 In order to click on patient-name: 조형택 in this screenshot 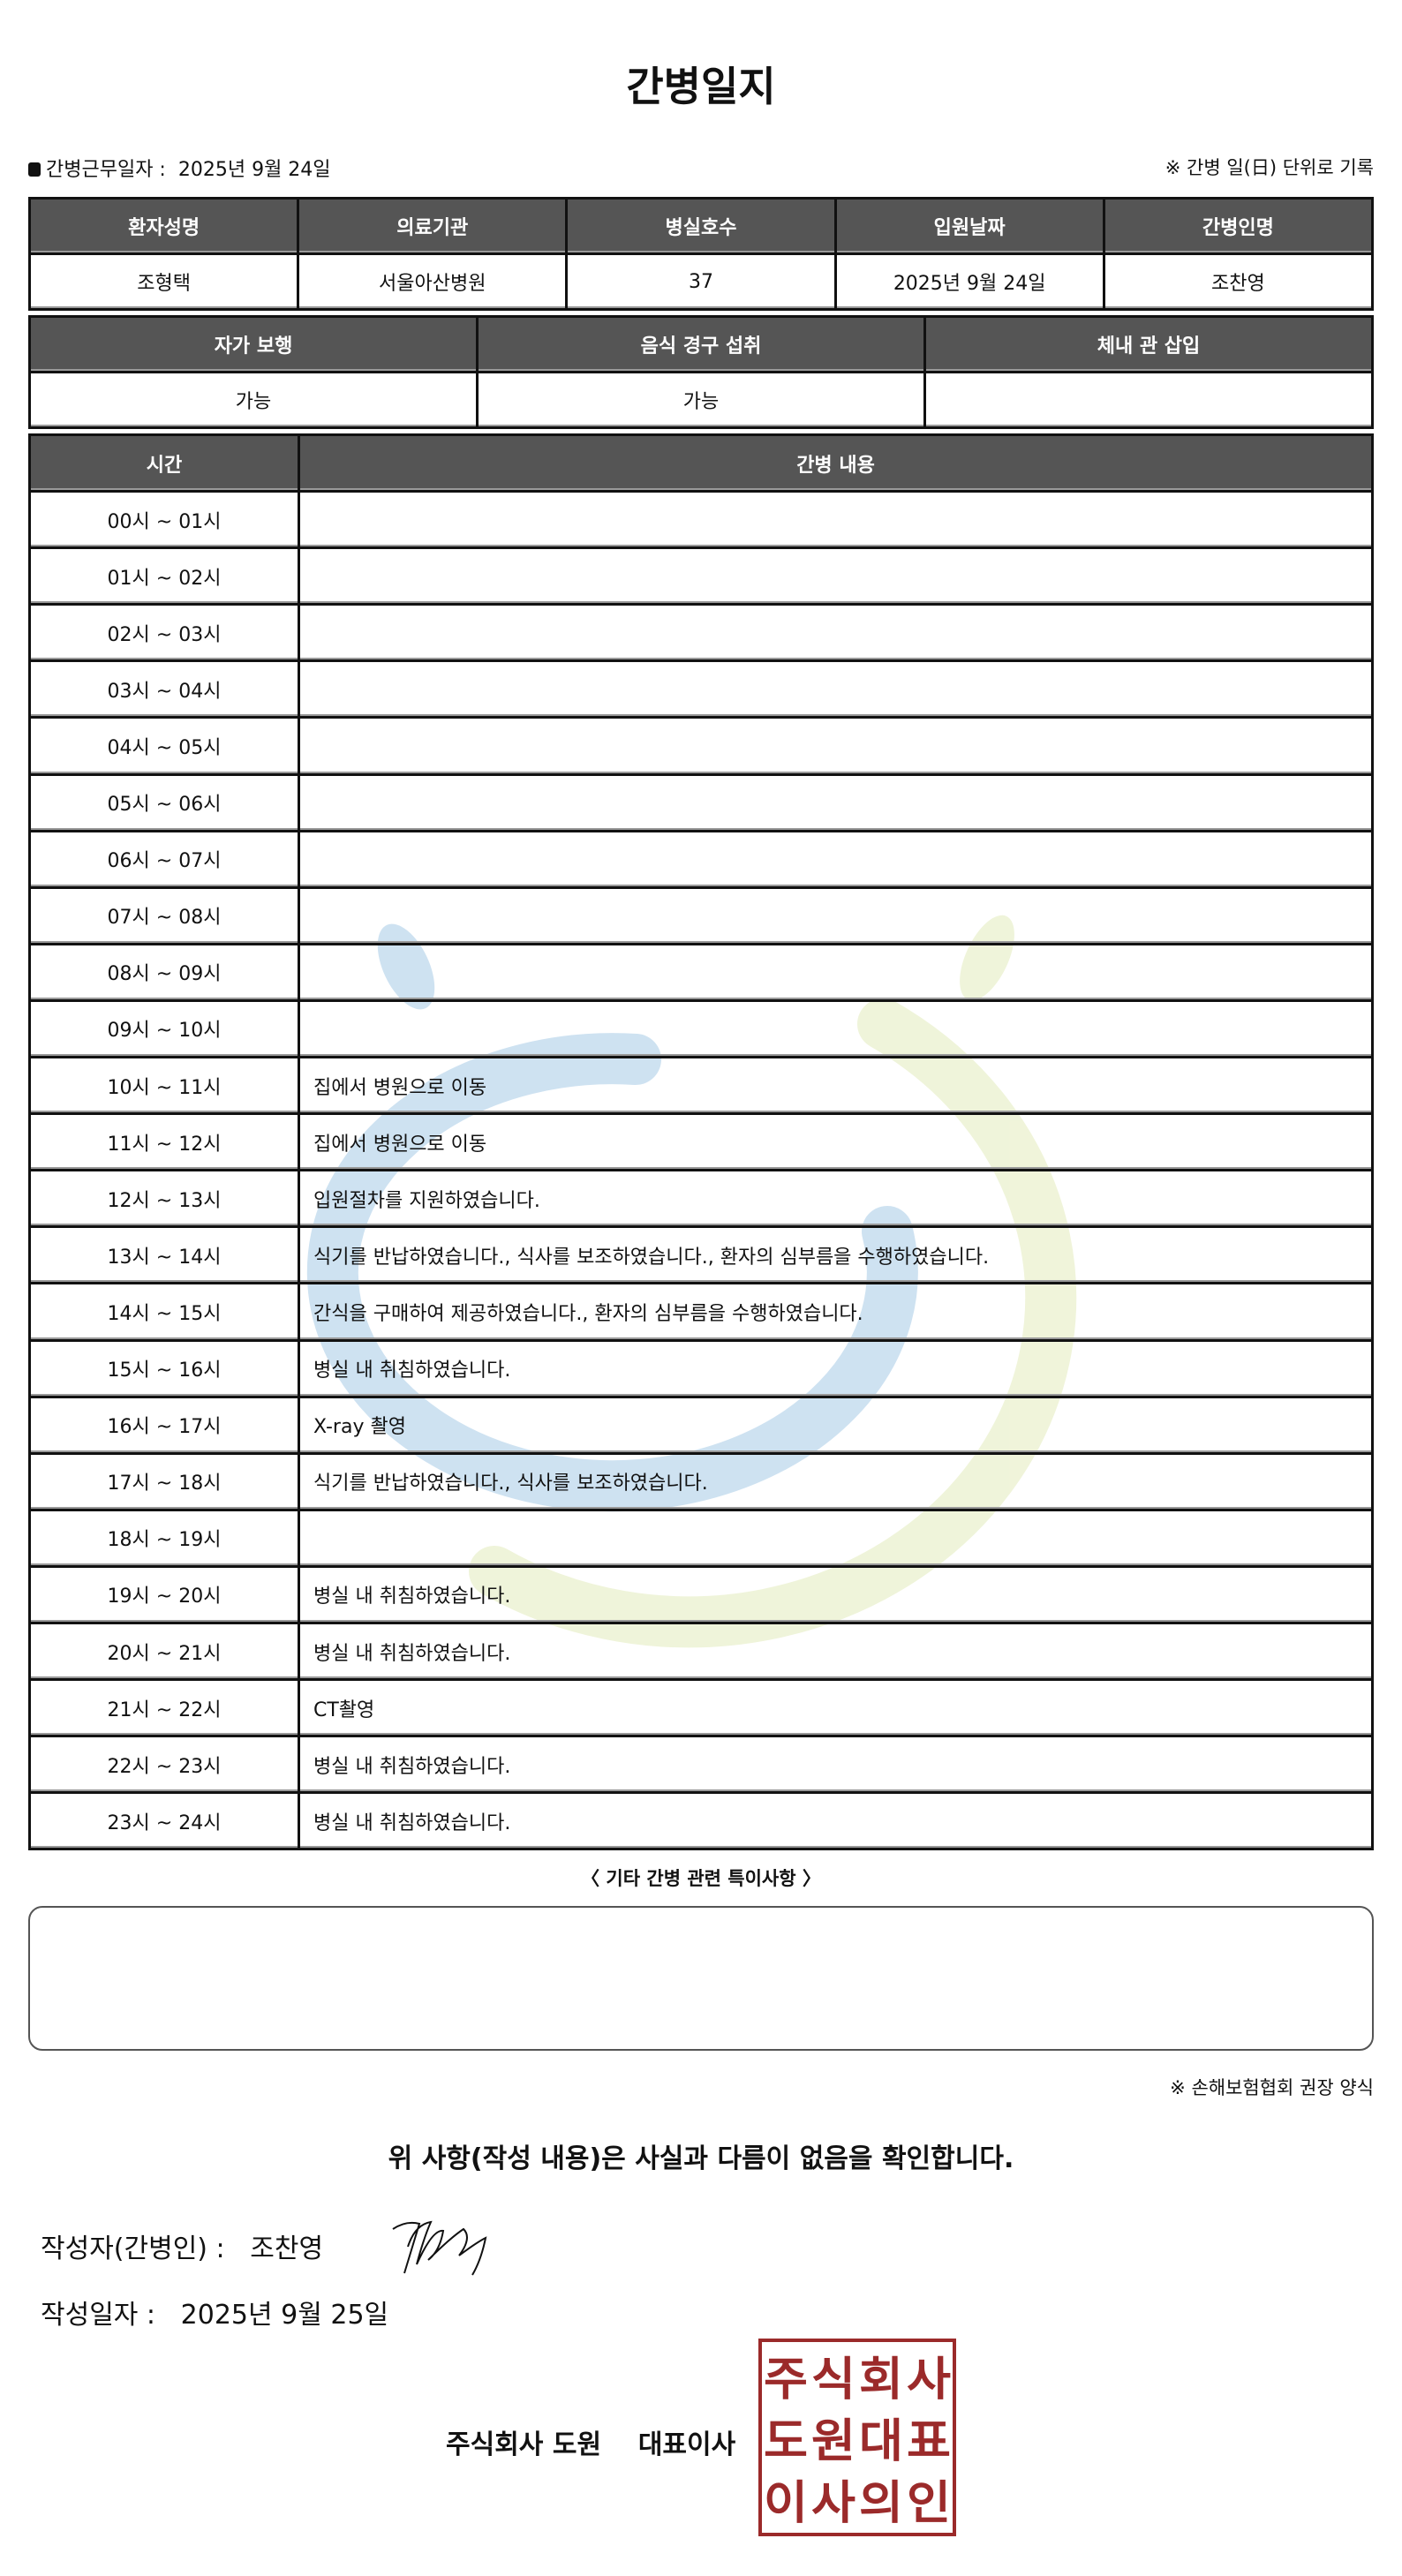, I will do `click(163, 282)`.